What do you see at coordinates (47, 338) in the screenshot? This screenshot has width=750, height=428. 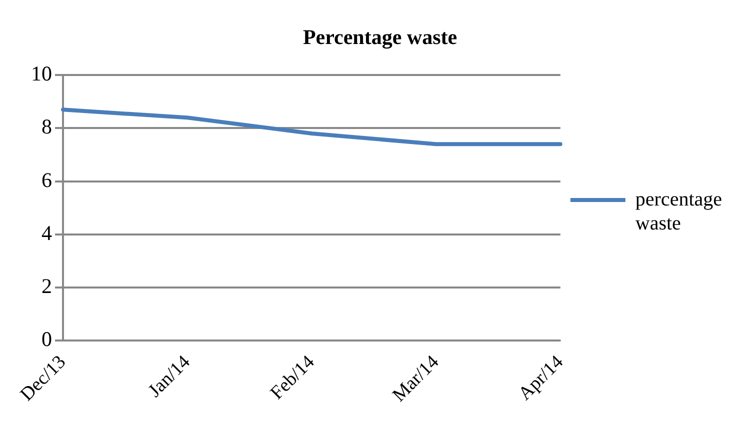 I see `y-tick-label: 0` at bounding box center [47, 338].